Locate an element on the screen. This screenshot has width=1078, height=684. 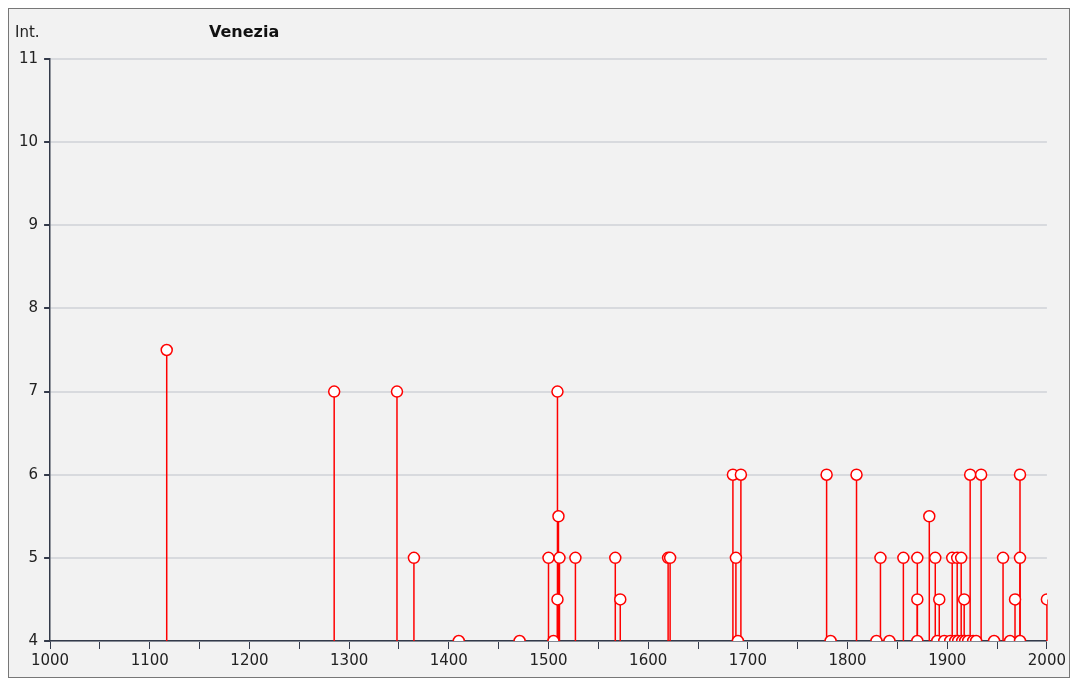
y-tick-label: 6 is located at coordinates (33, 473).